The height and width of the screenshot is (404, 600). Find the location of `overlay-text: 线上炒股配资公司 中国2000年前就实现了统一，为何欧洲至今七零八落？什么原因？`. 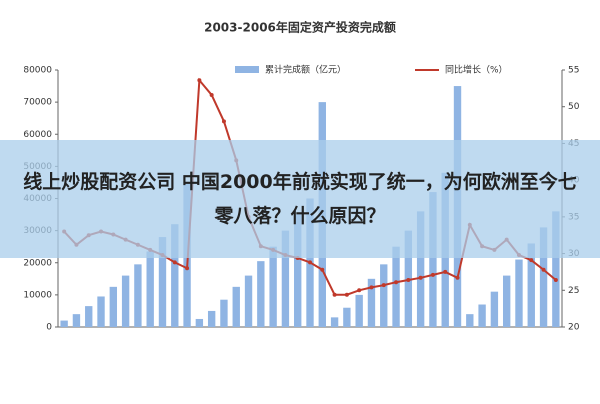

overlay-text: 线上炒股配资公司 中国2000年前就实现了统一，为何欧洲至今七零八落？什么原因？ is located at coordinates (300, 199).